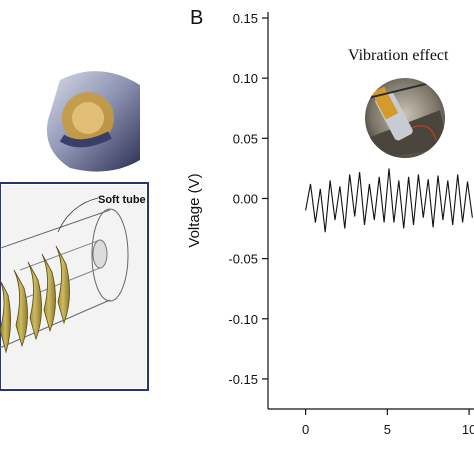 Image resolution: width=474 pixels, height=474 pixels. What do you see at coordinates (305, 429) in the screenshot?
I see `x-tick-label: 0` at bounding box center [305, 429].